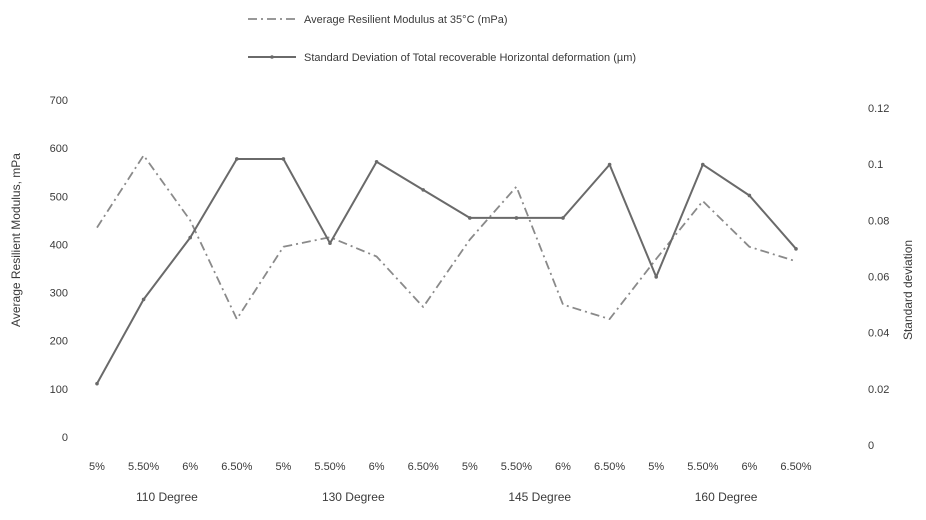  I want to click on left-y-axis: 0 100 200 300 400 500 600 700, so click(59, 269).